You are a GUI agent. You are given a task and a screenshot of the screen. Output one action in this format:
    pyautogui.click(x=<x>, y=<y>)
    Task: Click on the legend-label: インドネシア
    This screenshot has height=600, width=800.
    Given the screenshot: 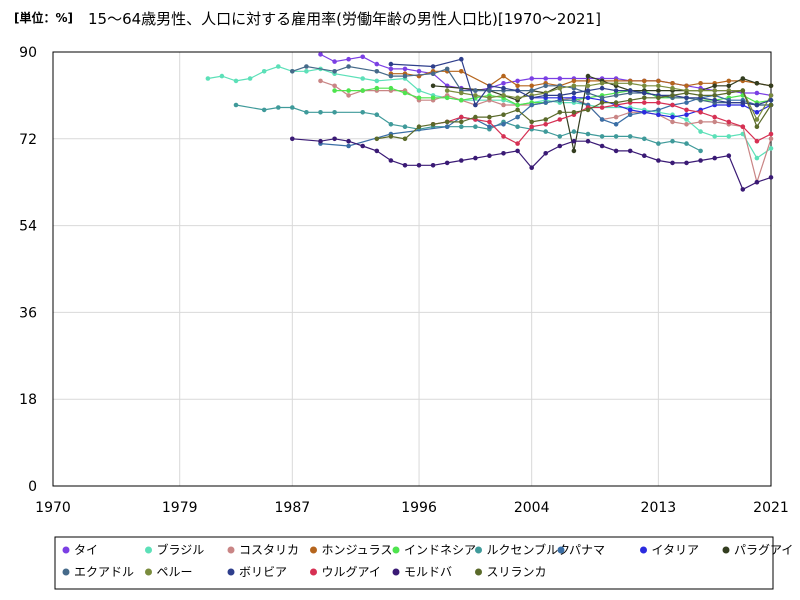 What is the action you would take?
    pyautogui.click(x=440, y=550)
    